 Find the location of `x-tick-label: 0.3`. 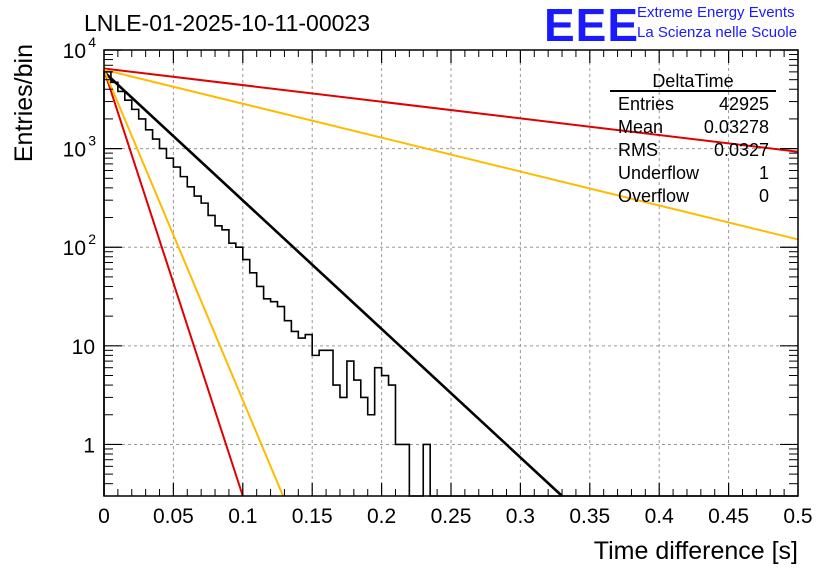

x-tick-label: 0.3 is located at coordinates (520, 516).